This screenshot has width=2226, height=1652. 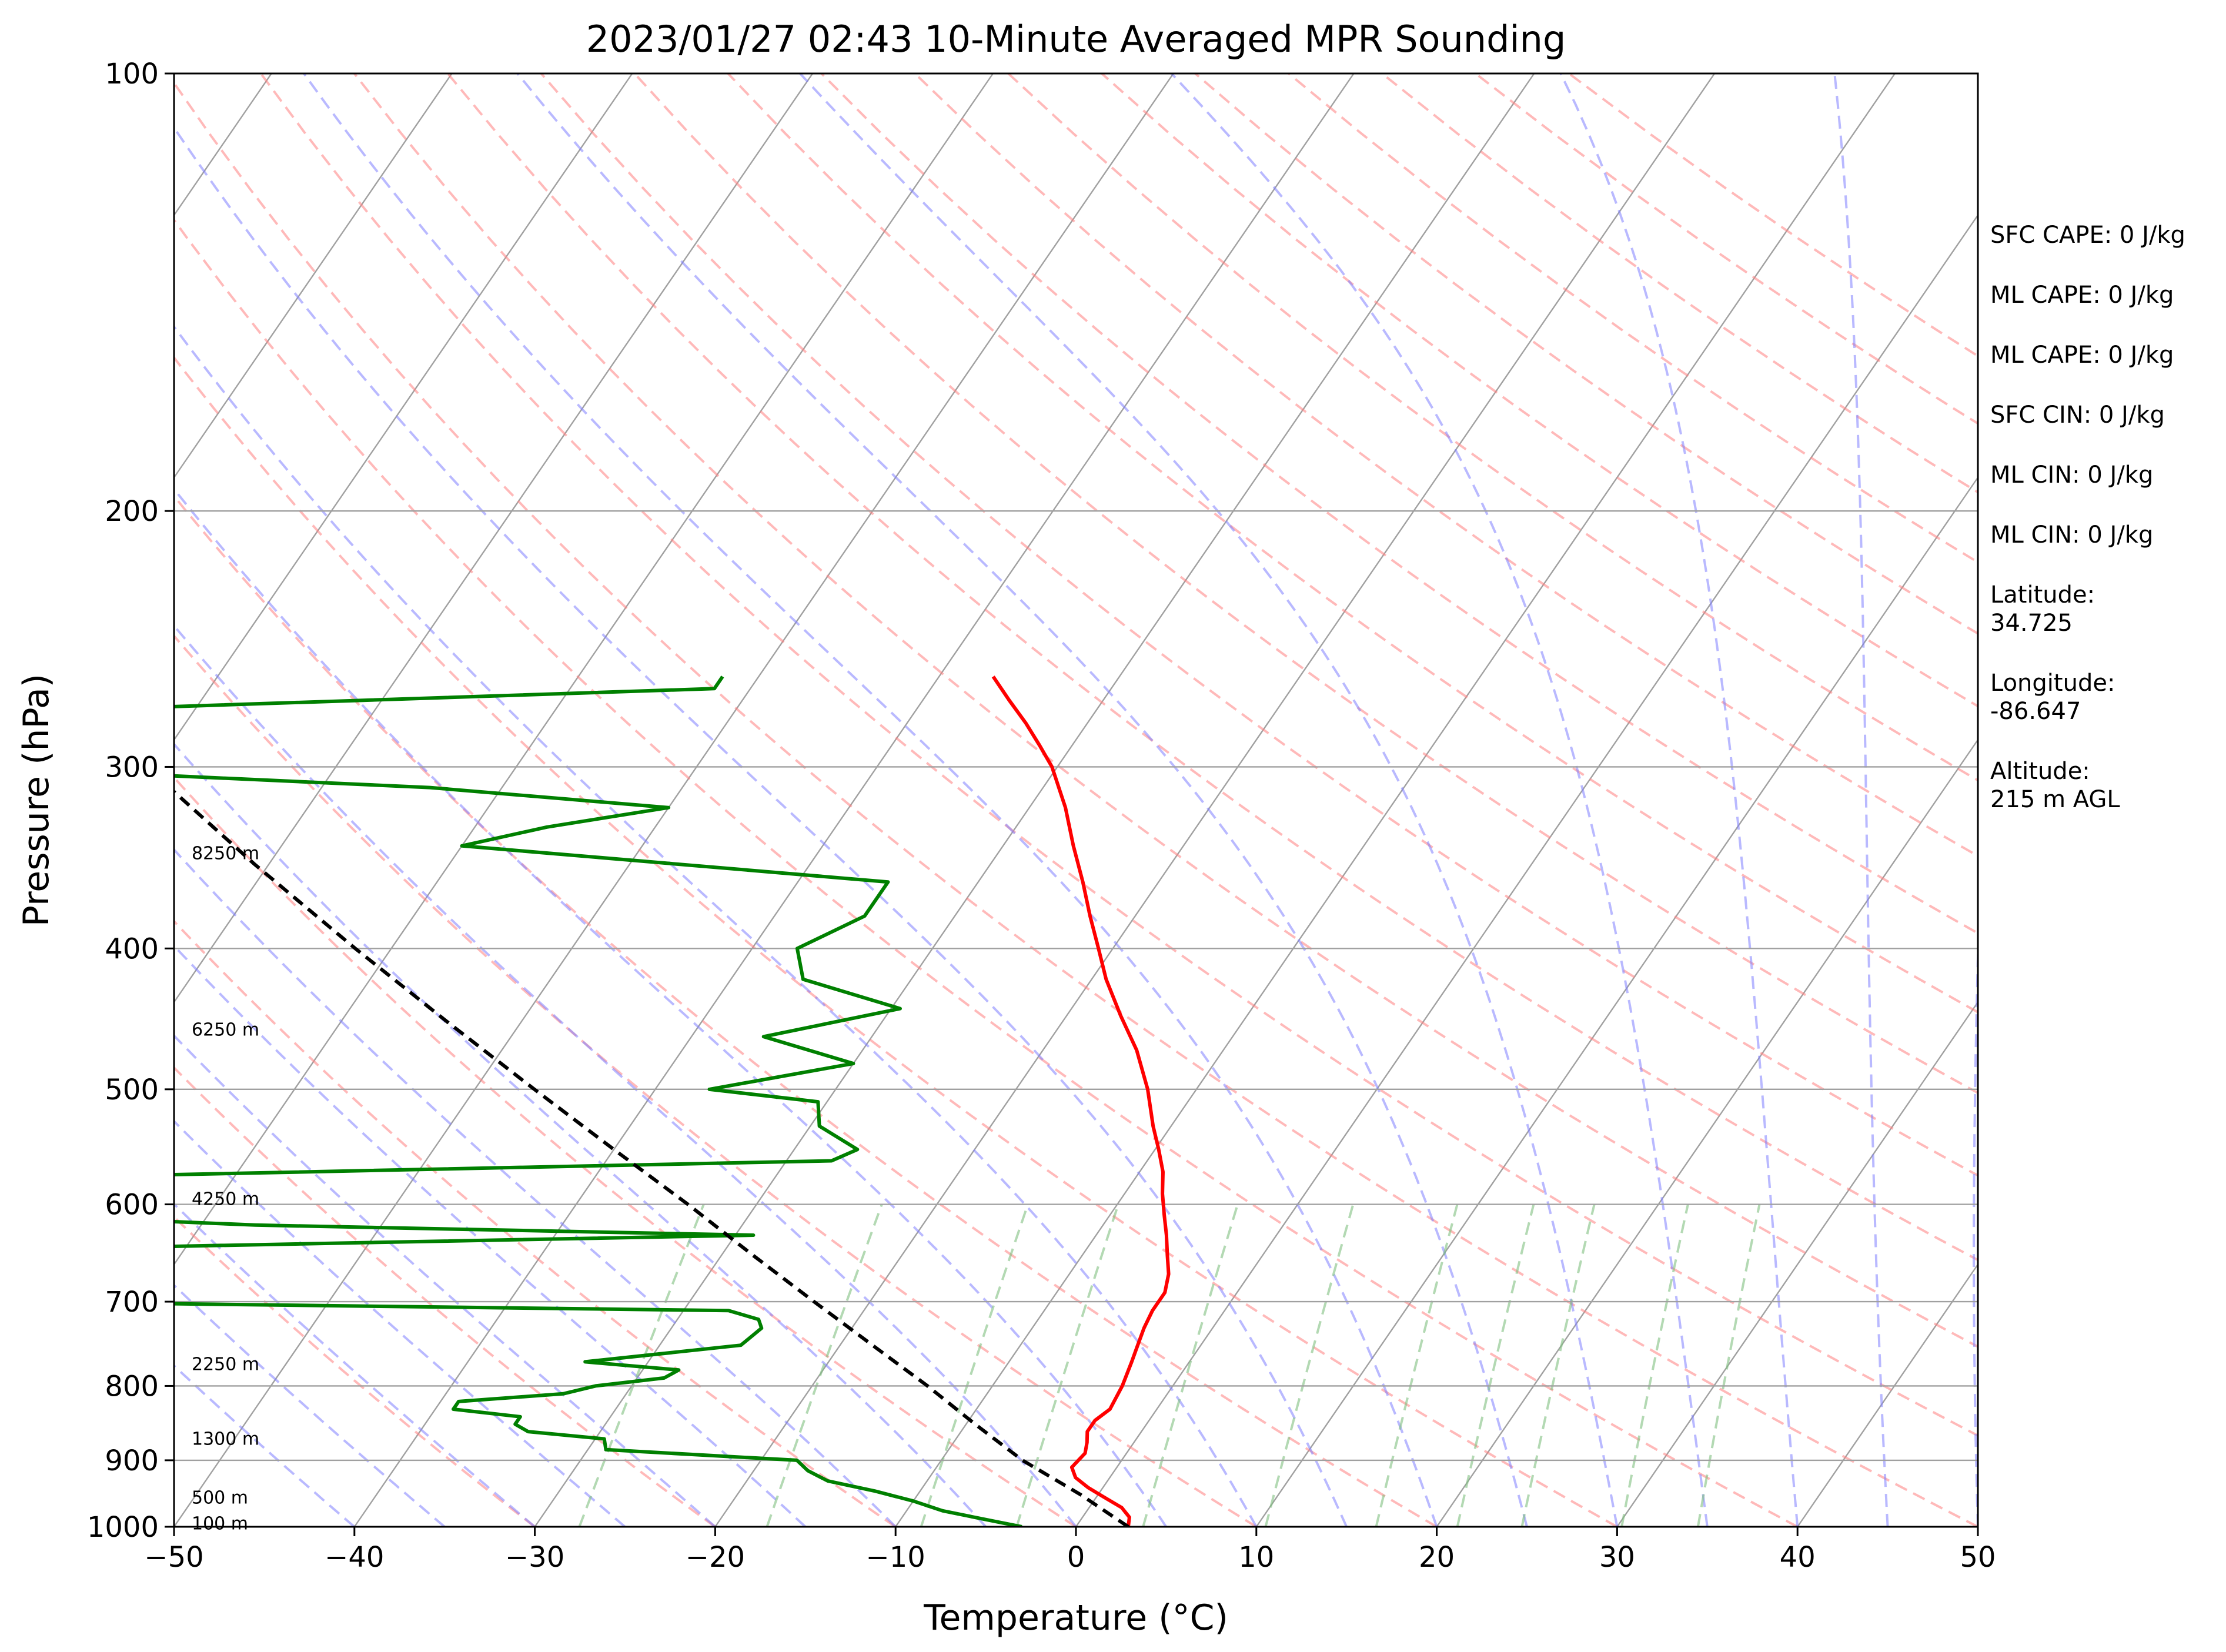 What do you see at coordinates (132, 1090) in the screenshot?
I see `y-tick-label: 500` at bounding box center [132, 1090].